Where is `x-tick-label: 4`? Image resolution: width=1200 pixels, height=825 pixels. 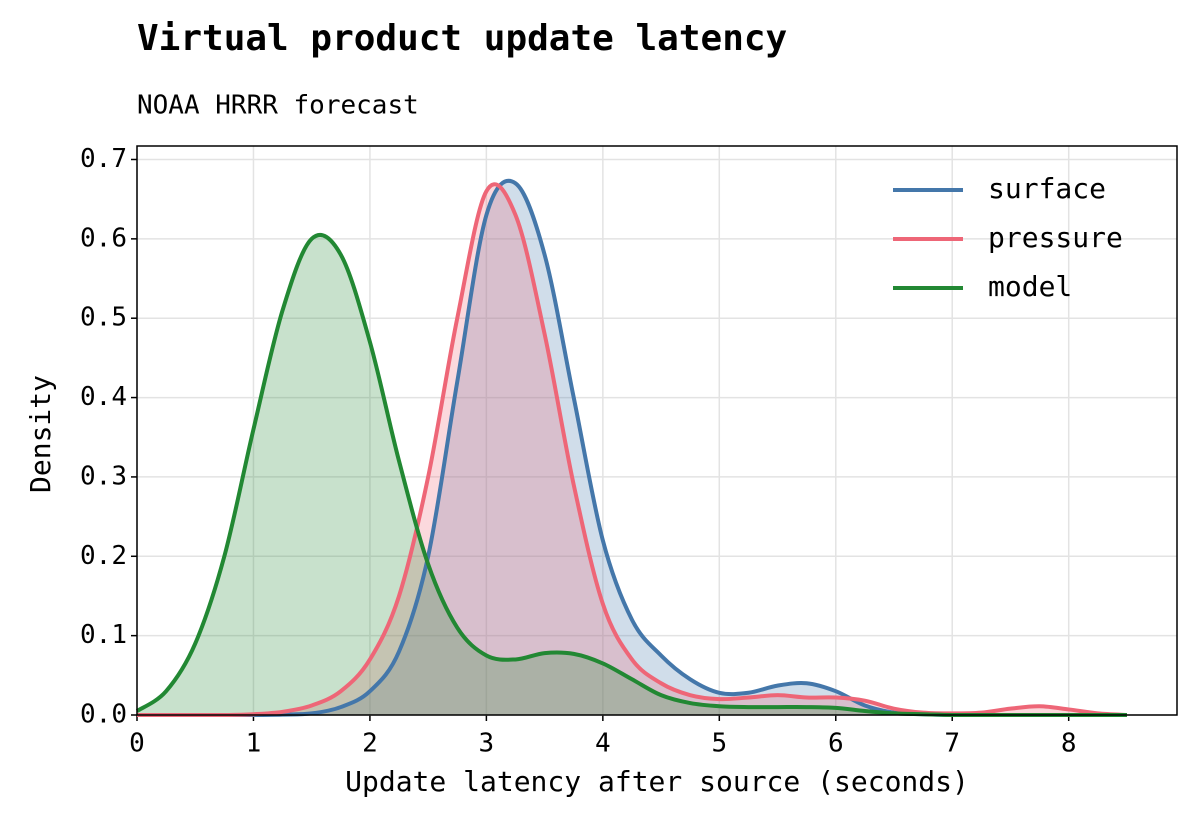
x-tick-label: 4 is located at coordinates (603, 744).